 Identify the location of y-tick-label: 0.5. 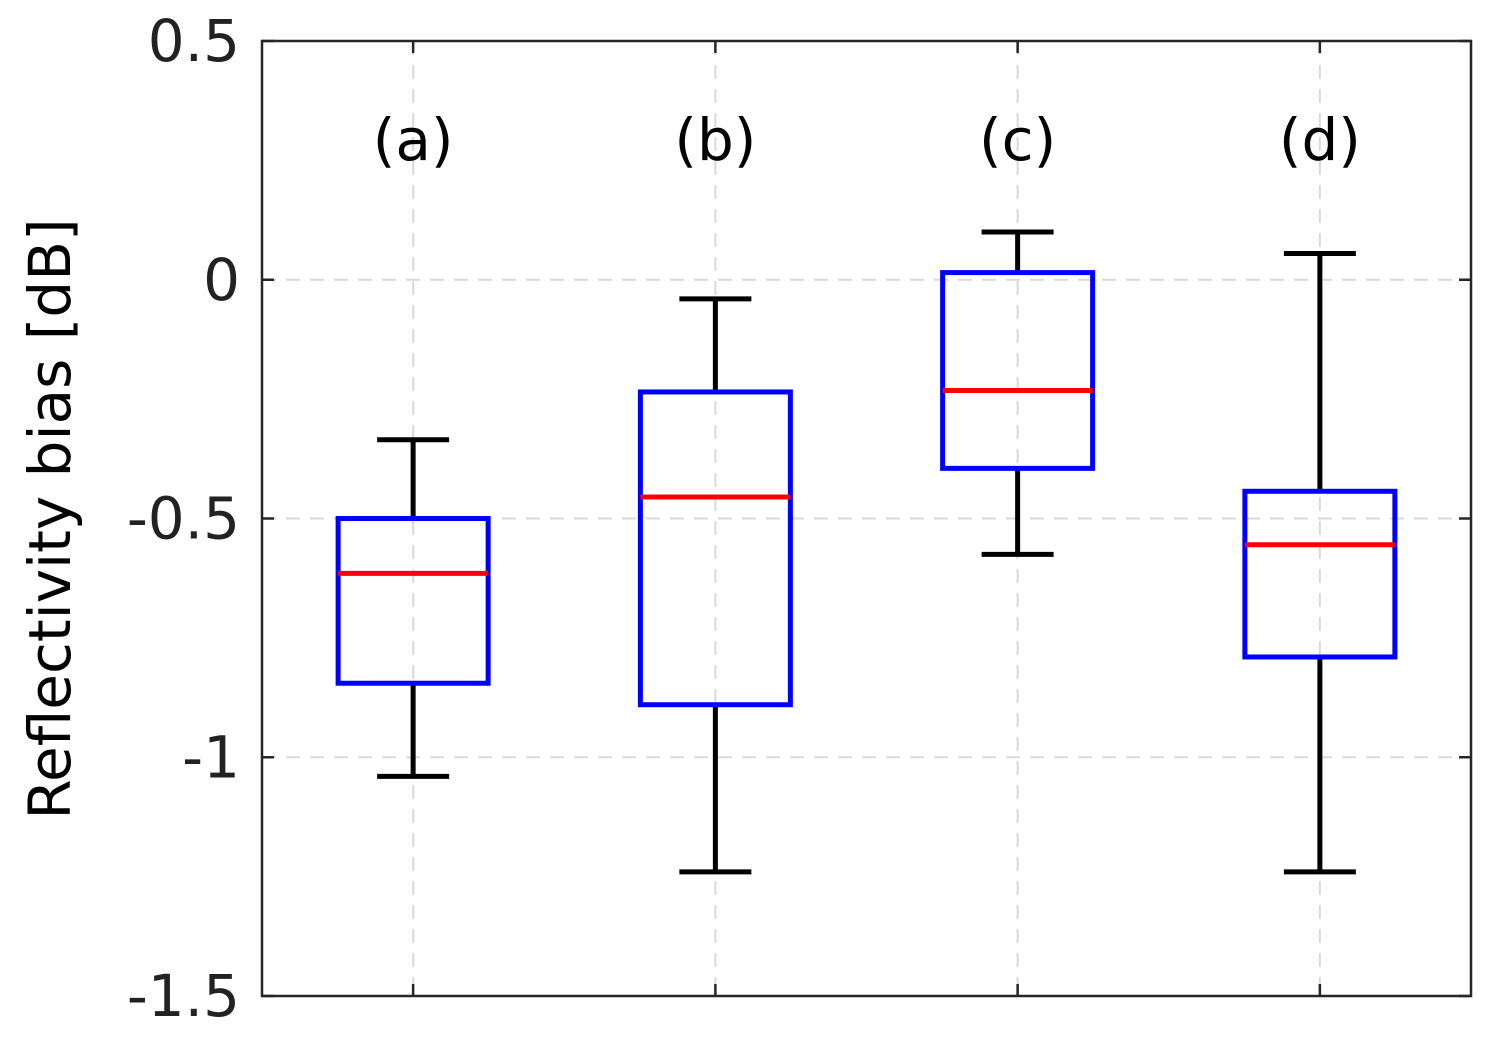
(194, 41).